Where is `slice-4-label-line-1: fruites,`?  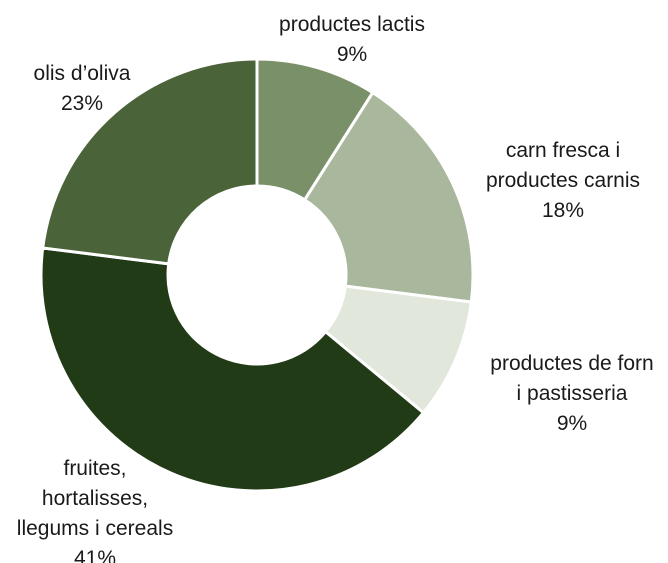
slice-4-label-line-1: fruites, is located at coordinates (94, 468).